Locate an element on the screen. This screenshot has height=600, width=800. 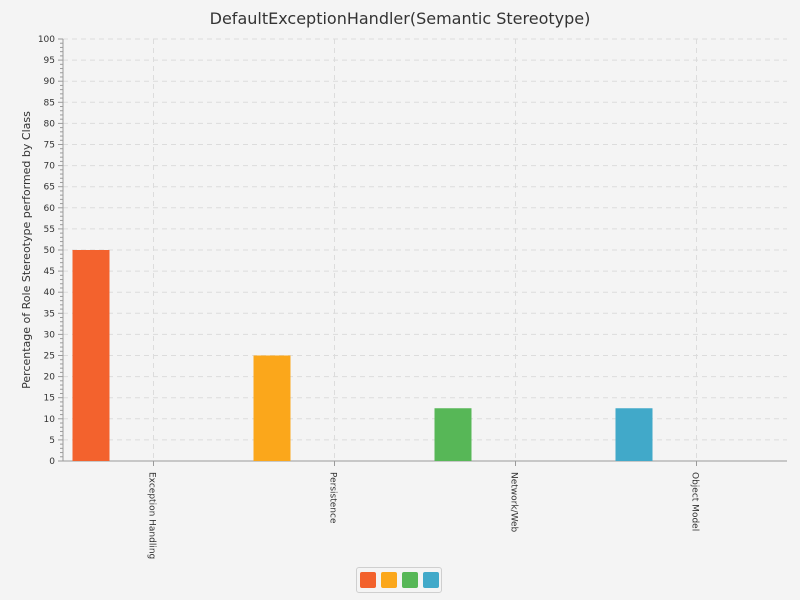
y-tick-label: 50 is located at coordinates (50, 251).